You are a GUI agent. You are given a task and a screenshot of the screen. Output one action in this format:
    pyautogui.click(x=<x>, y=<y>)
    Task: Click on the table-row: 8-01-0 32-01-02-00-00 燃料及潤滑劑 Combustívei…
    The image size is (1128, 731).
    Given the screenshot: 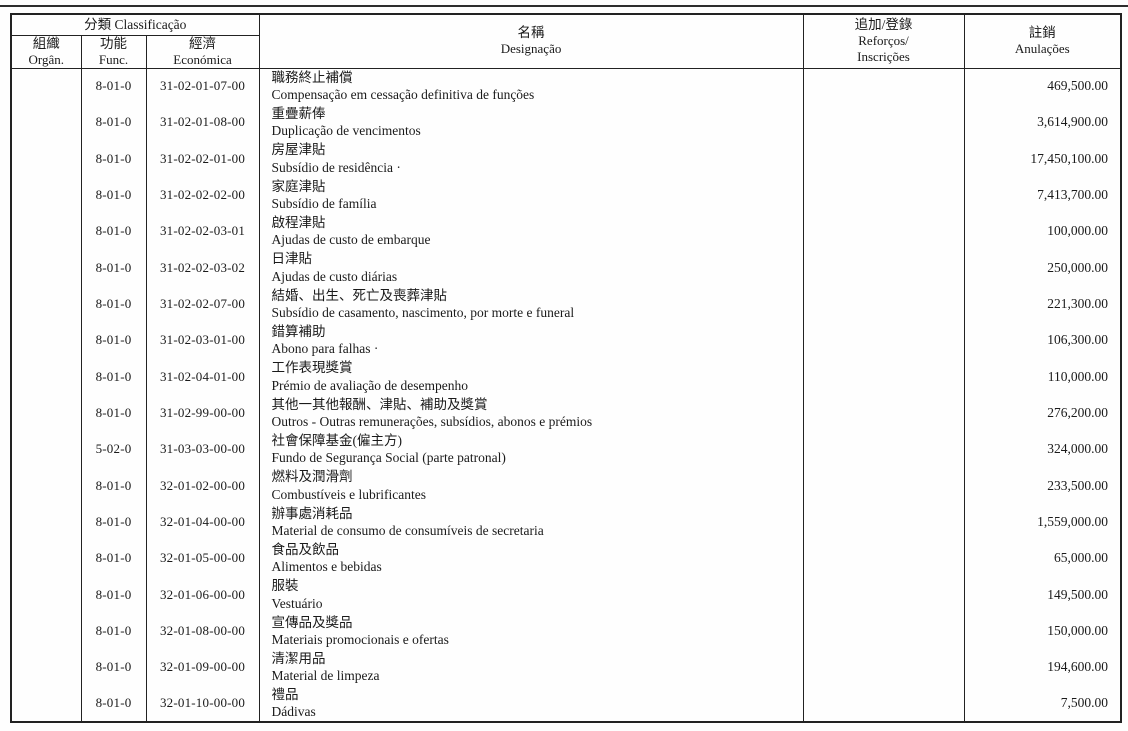 What is the action you would take?
    pyautogui.click(x=566, y=485)
    